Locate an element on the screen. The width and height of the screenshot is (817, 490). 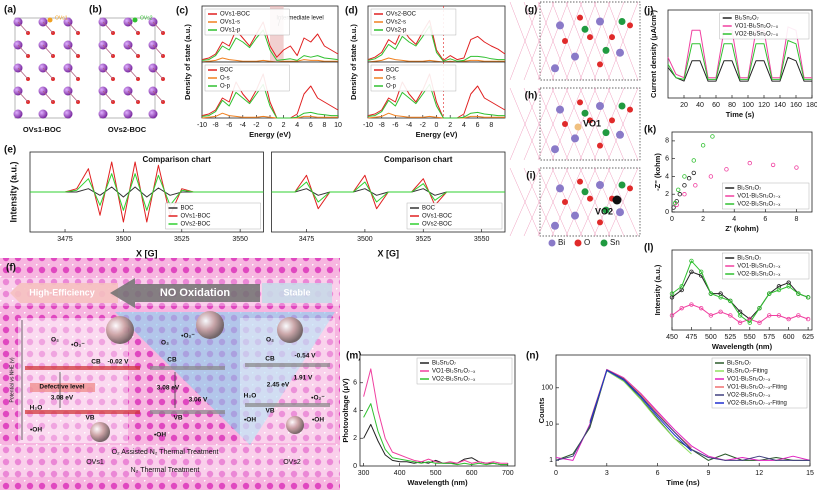
x-axis-label: Wavelength (nm) is located at coordinates (437, 482).